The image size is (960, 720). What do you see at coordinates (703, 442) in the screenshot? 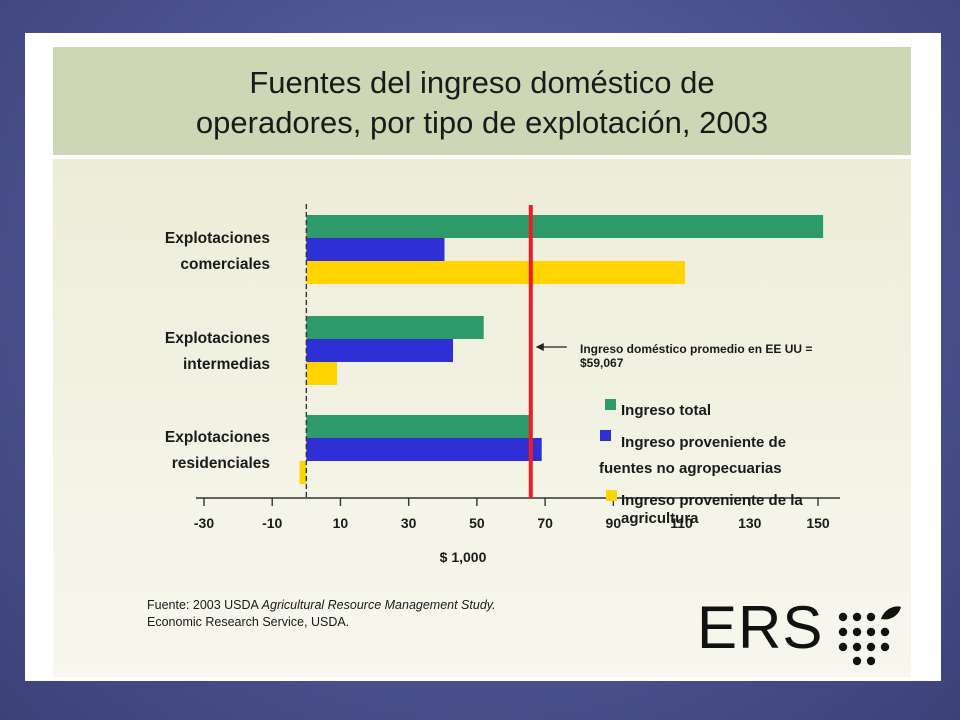
I see `legend-label-2-1: Ingreso proveniente de` at bounding box center [703, 442].